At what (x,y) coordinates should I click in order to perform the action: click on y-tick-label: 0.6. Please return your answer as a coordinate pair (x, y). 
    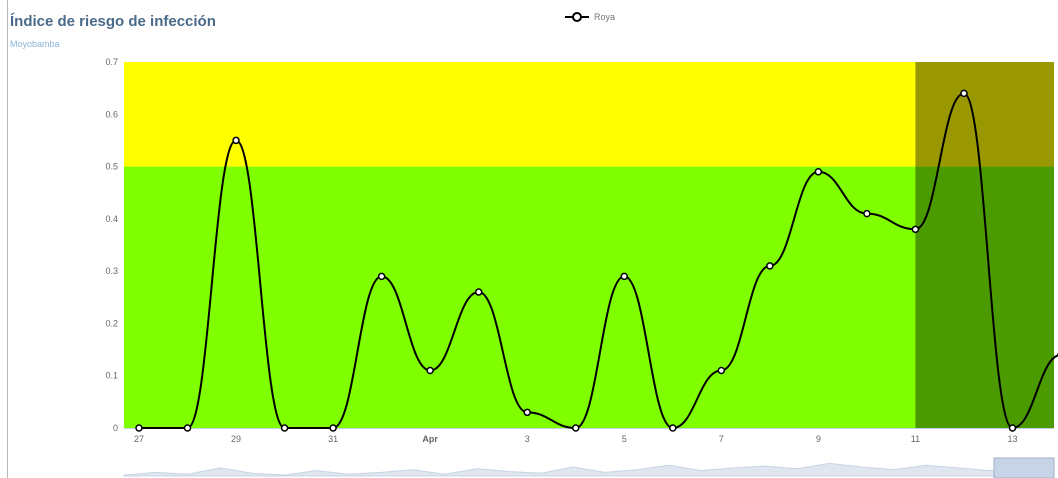
    Looking at the image, I should click on (111, 114).